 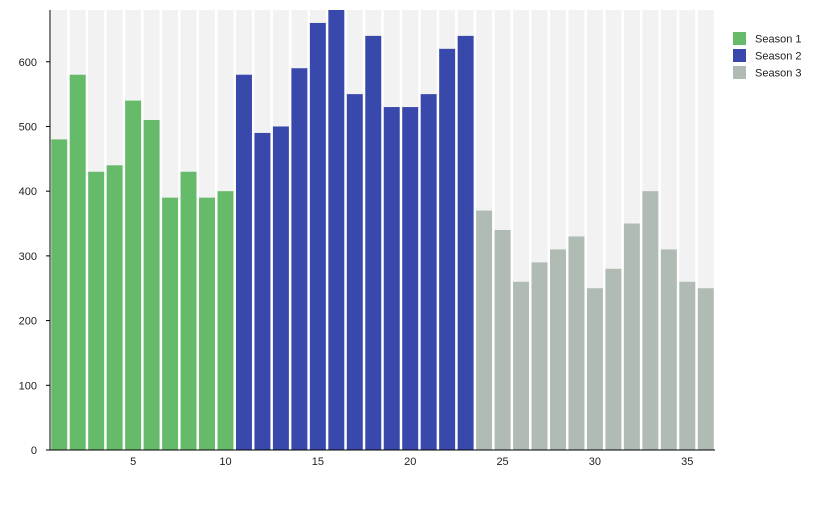 What do you see at coordinates (778, 74) in the screenshot?
I see `legend-label: Season 3` at bounding box center [778, 74].